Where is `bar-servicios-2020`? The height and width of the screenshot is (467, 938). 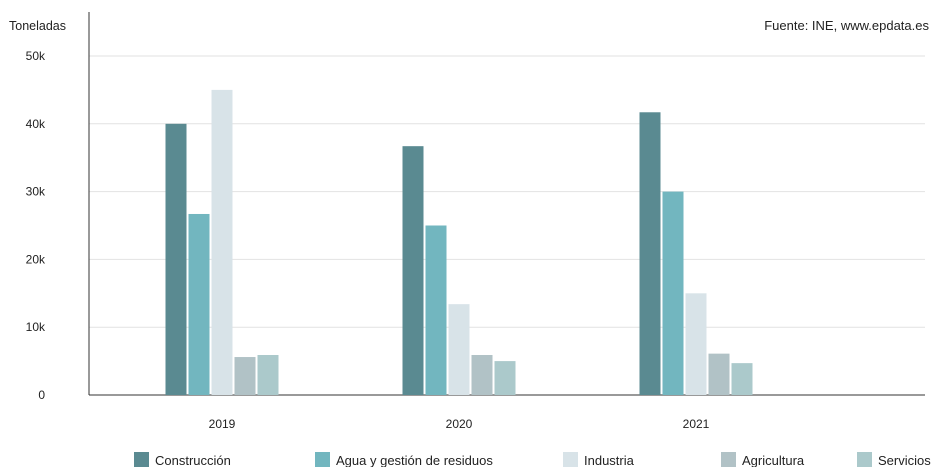 bar-servicios-2020 is located at coordinates (505, 378).